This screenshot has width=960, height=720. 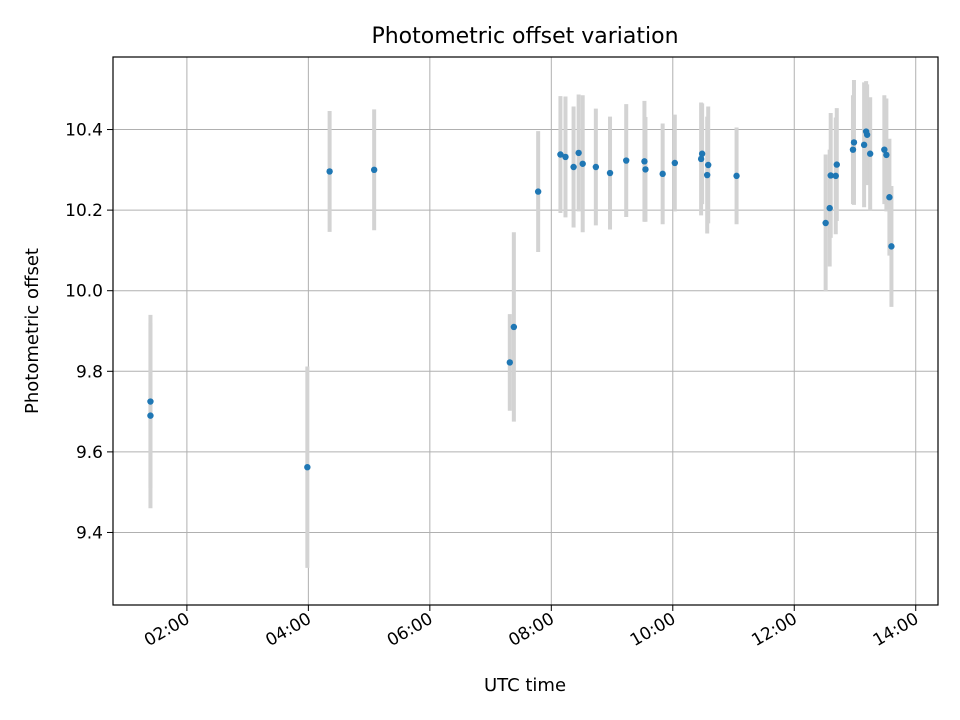 I want to click on y-tick-label: 10.4, so click(x=84, y=131).